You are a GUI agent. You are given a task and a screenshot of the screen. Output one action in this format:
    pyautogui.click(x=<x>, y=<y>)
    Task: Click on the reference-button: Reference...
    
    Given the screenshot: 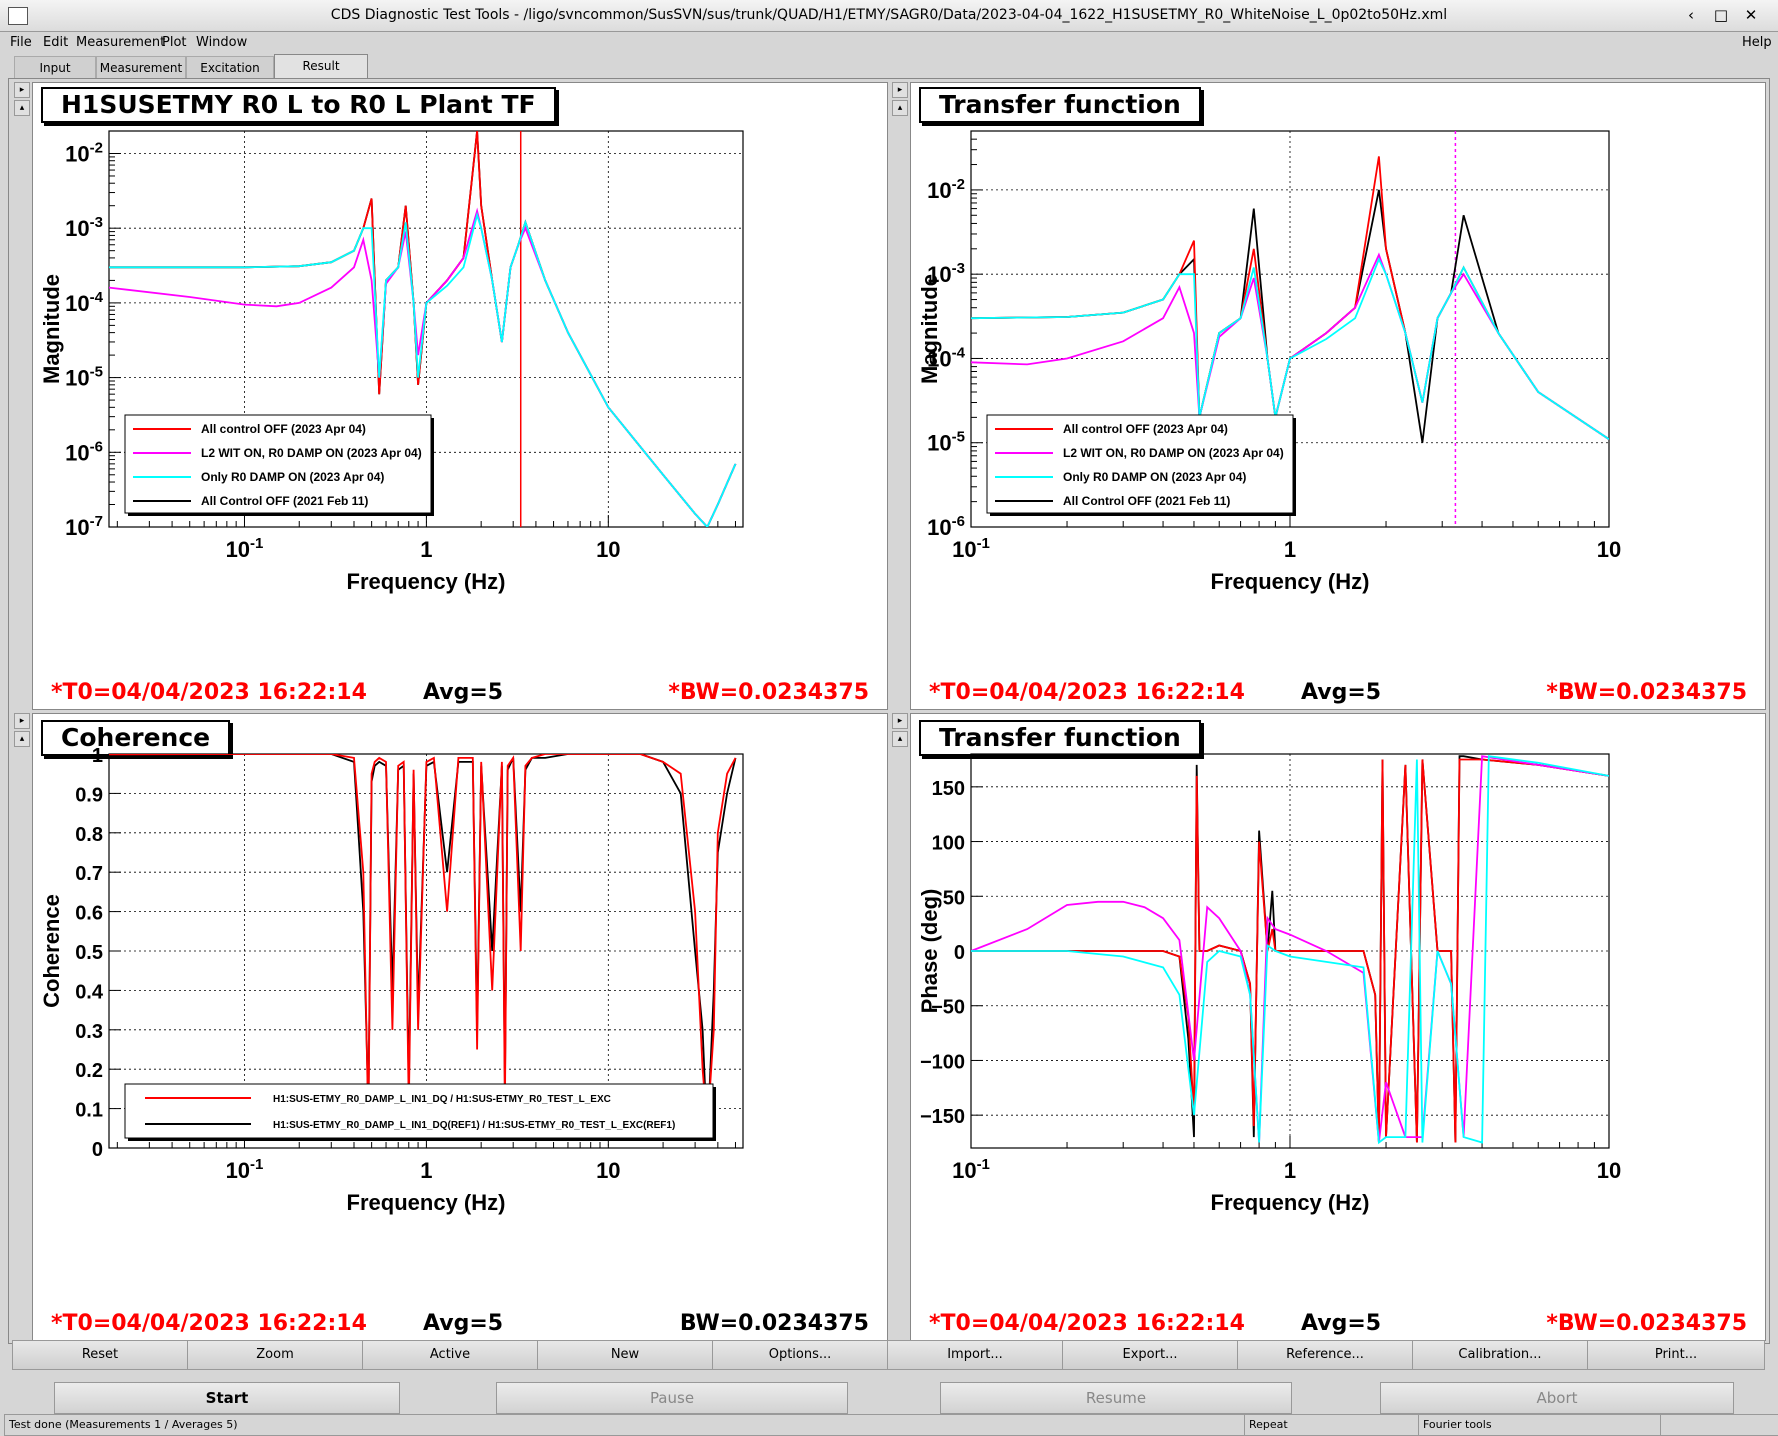 What is the action you would take?
    pyautogui.click(x=1325, y=1355)
    